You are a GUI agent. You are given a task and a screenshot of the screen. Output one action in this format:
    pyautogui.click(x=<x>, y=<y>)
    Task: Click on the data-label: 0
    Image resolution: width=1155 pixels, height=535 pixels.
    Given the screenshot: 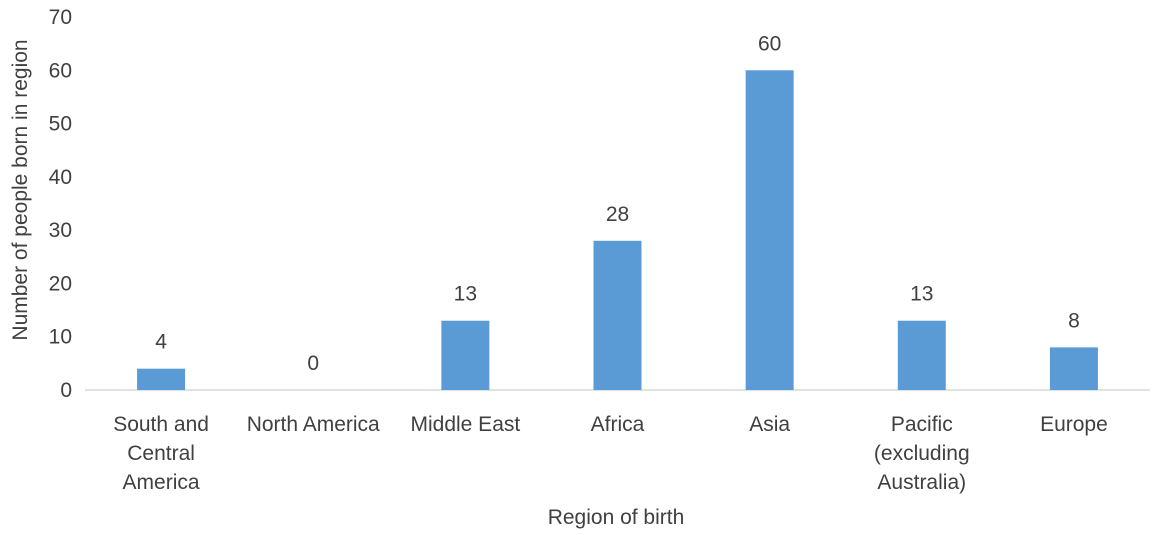 What is the action you would take?
    pyautogui.click(x=313, y=363)
    